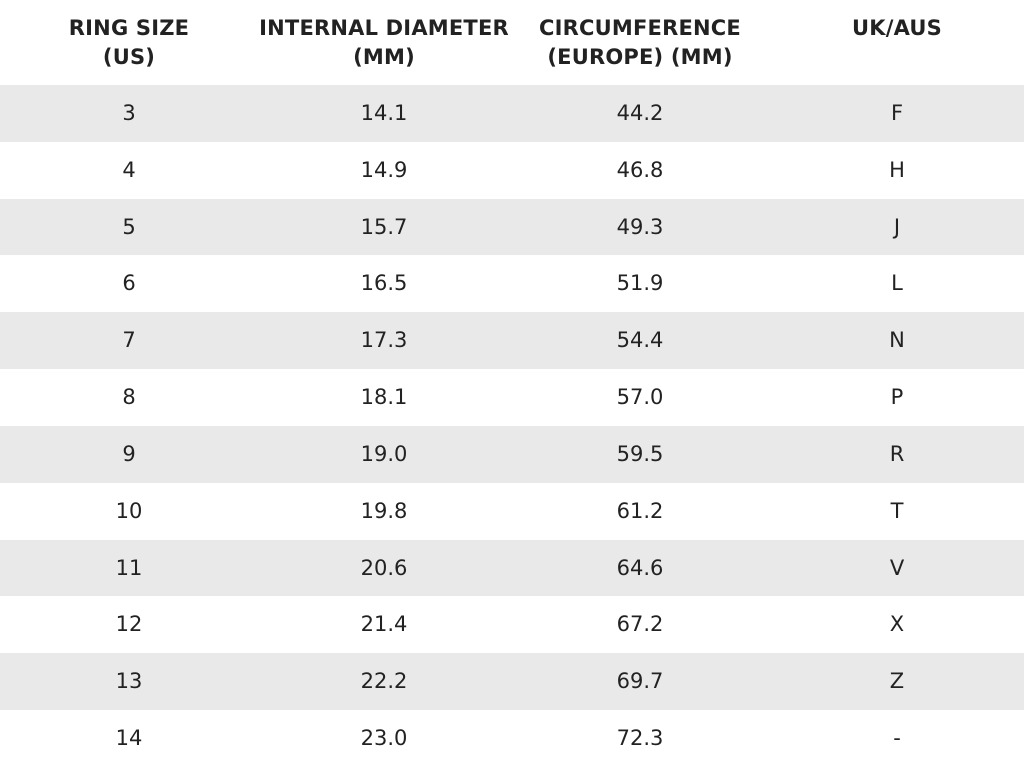 Image resolution: width=1024 pixels, height=767 pixels. What do you see at coordinates (129, 510) in the screenshot?
I see `table-cell: 10` at bounding box center [129, 510].